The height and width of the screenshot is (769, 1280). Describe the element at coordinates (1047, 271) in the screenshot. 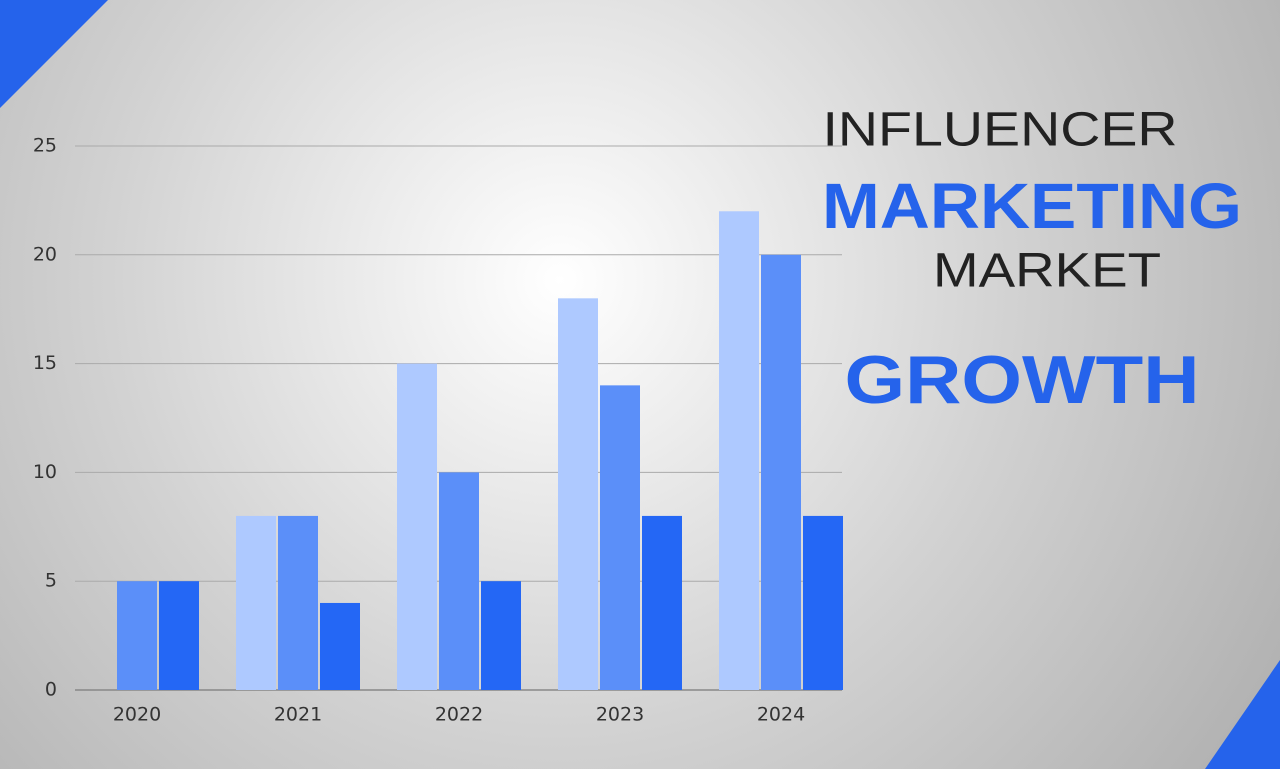

I see `title-line: MARKET` at that location.